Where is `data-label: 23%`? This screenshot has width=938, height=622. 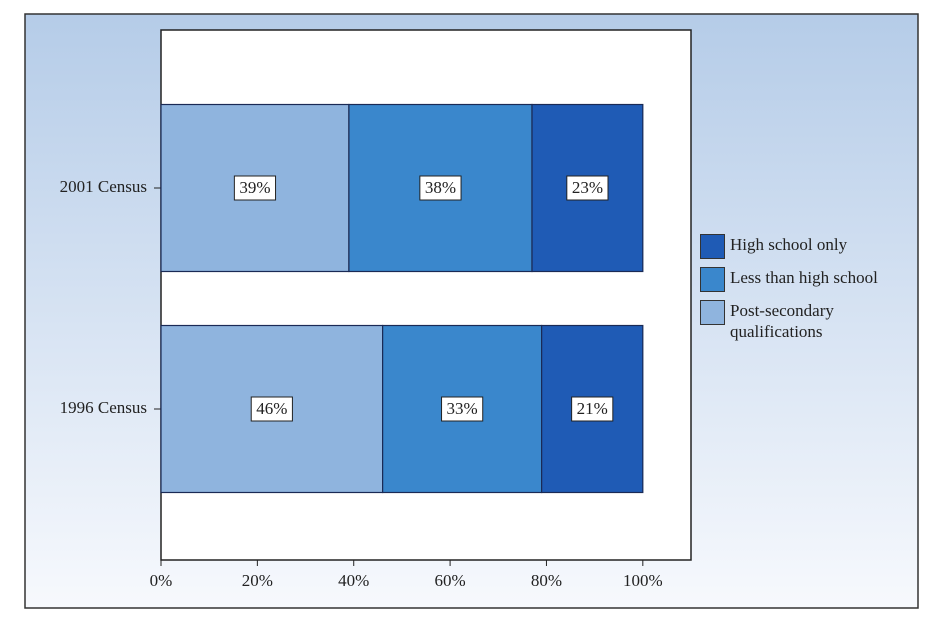
data-label: 23% is located at coordinates (587, 187).